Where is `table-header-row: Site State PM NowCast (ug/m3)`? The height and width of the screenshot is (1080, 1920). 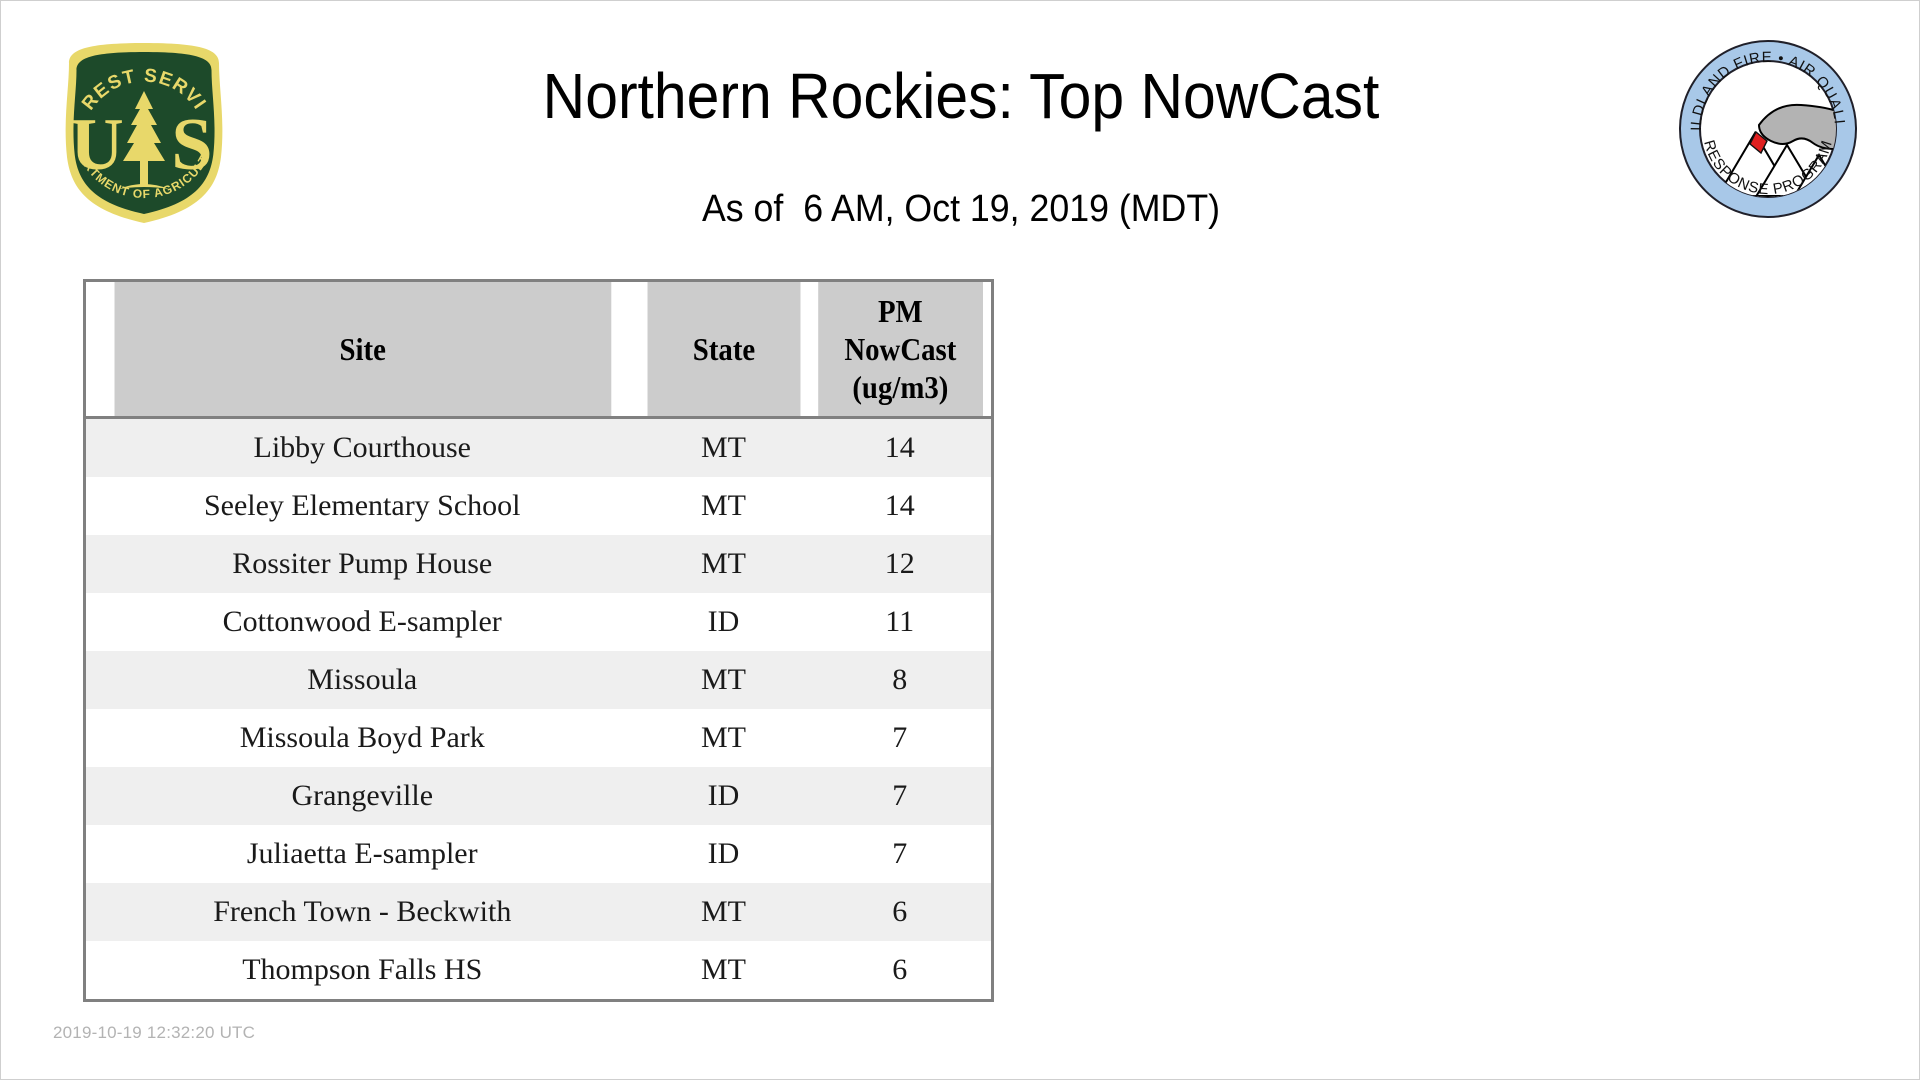 table-header-row: Site State PM NowCast (ug/m3) is located at coordinates (539, 349).